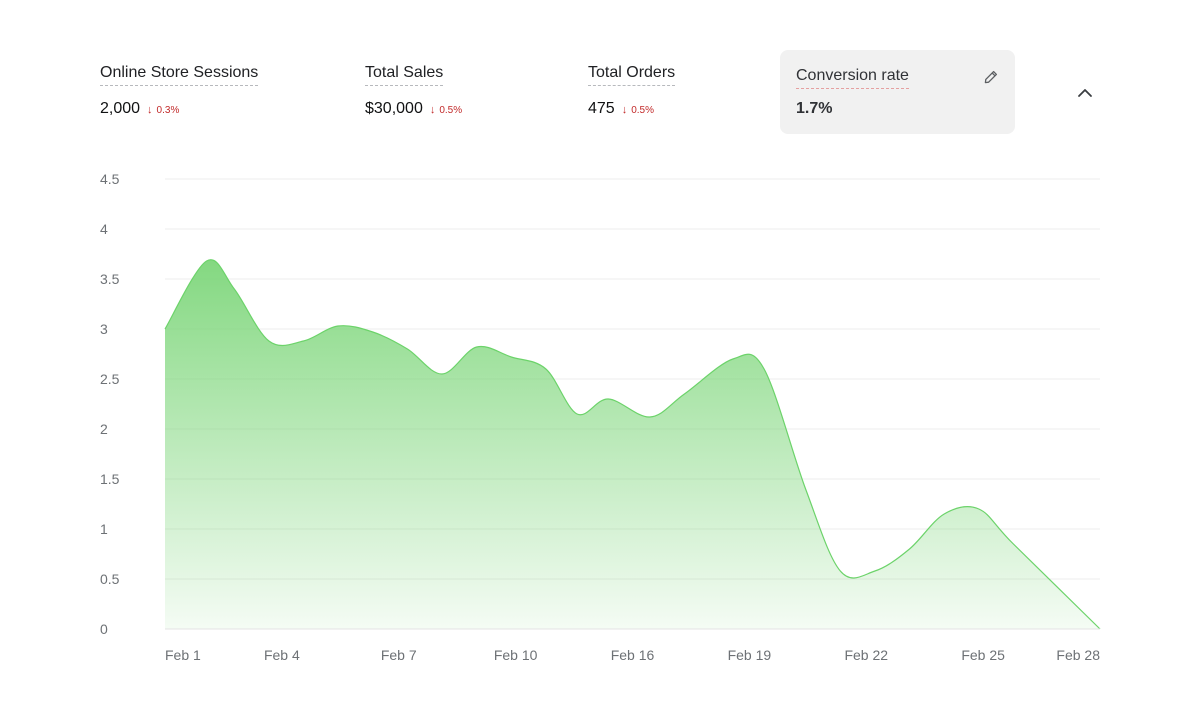 This screenshot has width=1200, height=710. I want to click on metric-value: $30,000, so click(394, 108).